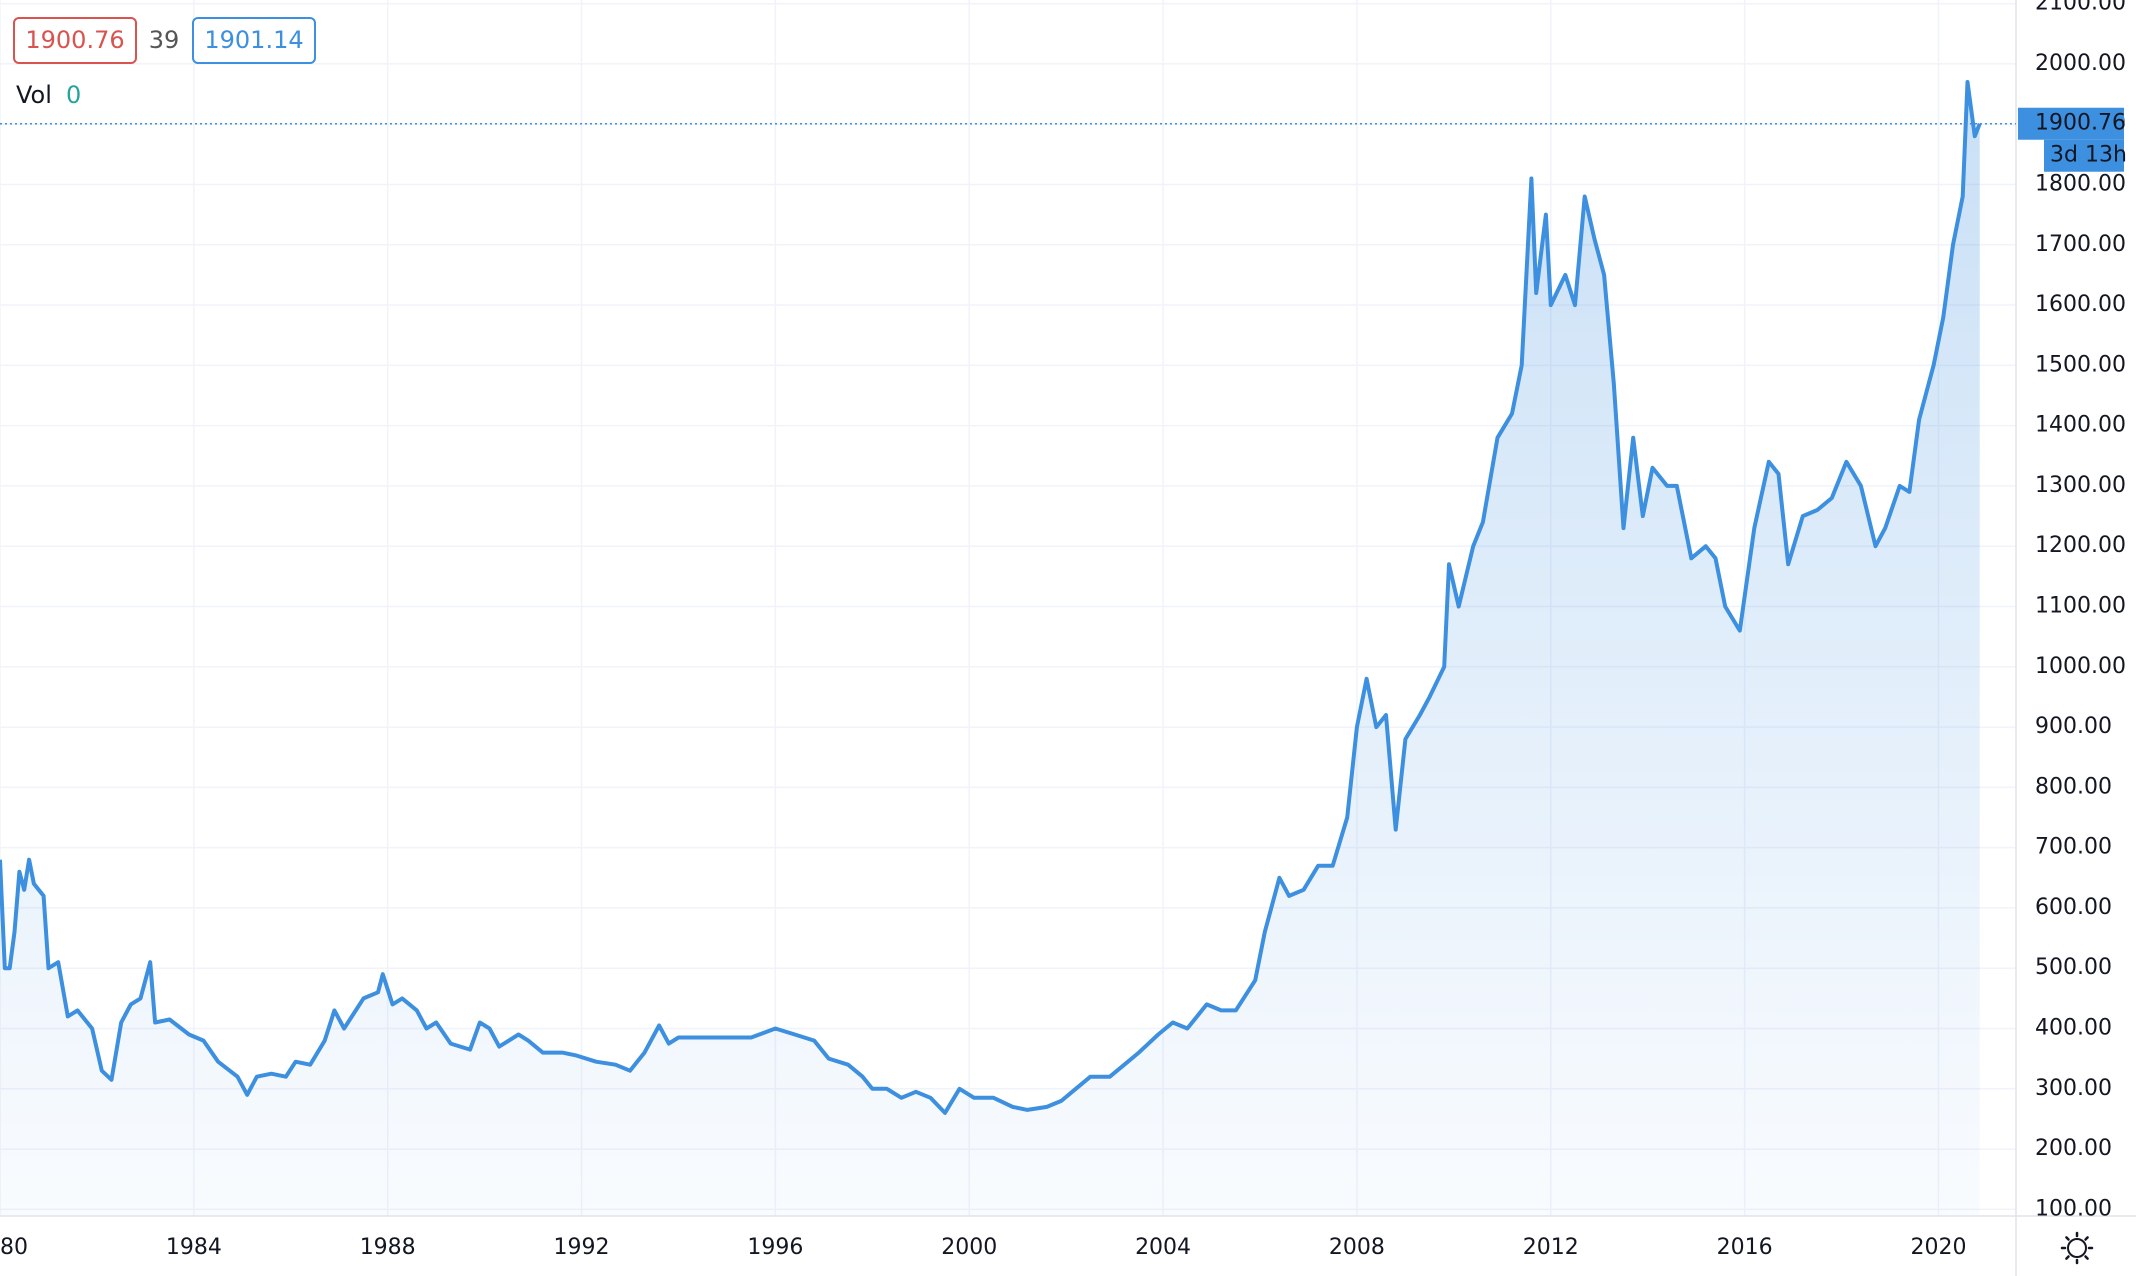 The width and height of the screenshot is (2136, 1276). What do you see at coordinates (2080, 183) in the screenshot?
I see `y-tick-label: 1800.00` at bounding box center [2080, 183].